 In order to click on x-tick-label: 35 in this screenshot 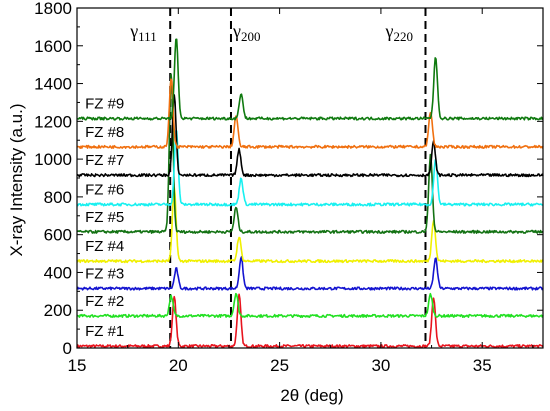, I will do `click(482, 365)`.